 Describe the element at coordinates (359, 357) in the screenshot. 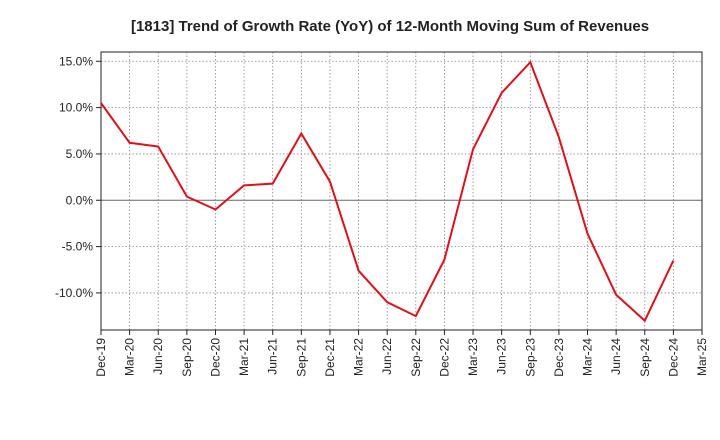

I see `x-tick-label: Mar-22` at that location.